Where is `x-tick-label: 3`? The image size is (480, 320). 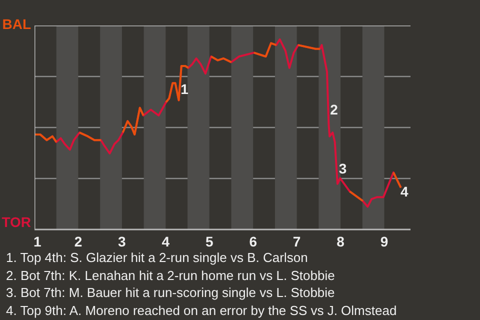
x-tick-label: 3 is located at coordinates (122, 242).